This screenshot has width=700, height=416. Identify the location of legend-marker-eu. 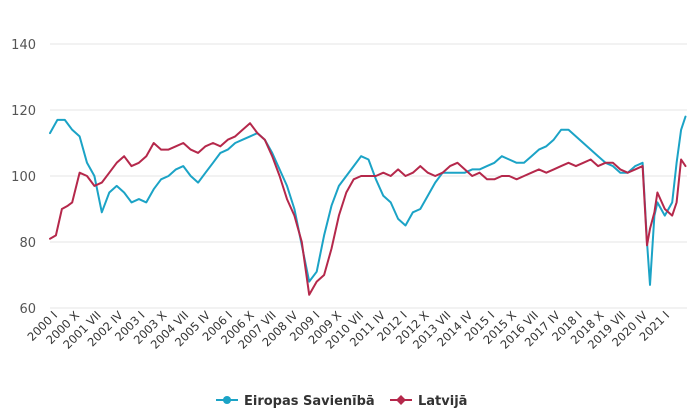
(227, 400).